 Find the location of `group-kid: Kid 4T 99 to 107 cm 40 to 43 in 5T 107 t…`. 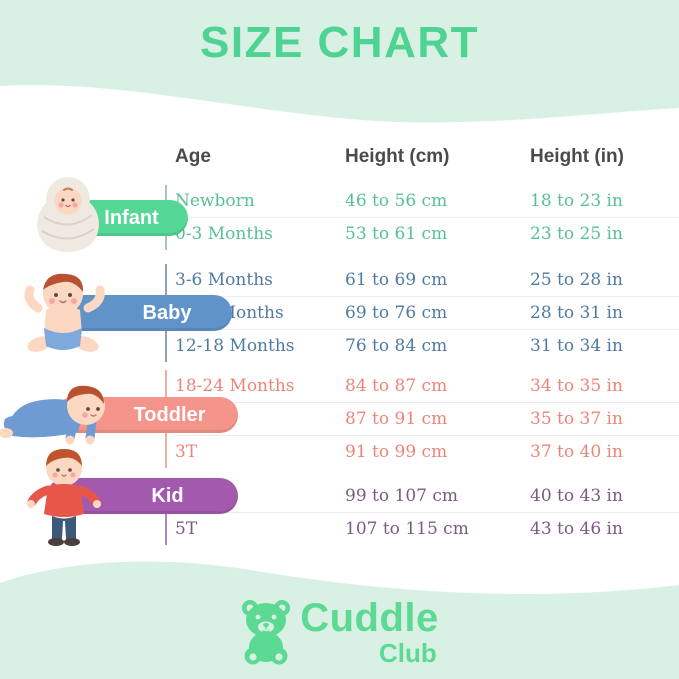

group-kid: Kid 4T 99 to 107 cm 40 to 43 in 5T 107 t… is located at coordinates (339, 497).